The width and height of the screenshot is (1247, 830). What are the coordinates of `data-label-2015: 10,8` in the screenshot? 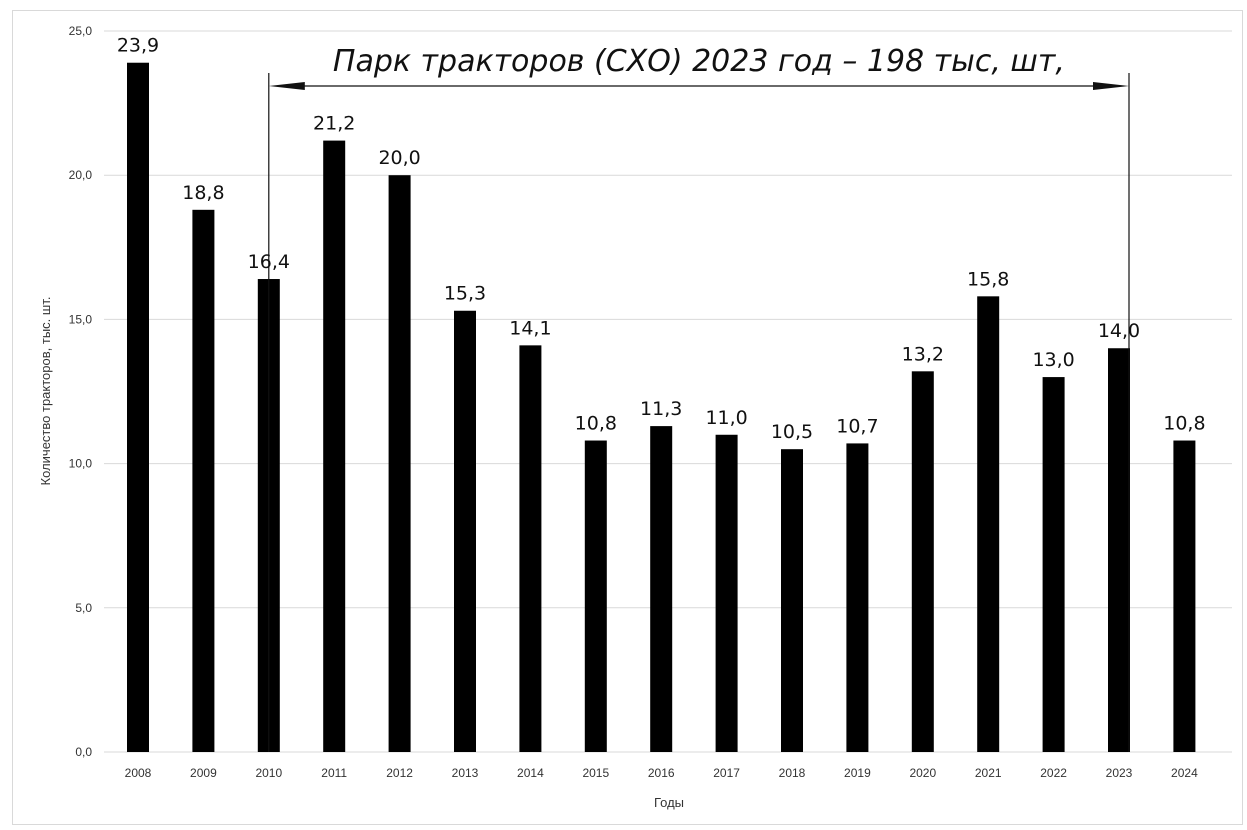 It's located at (596, 424).